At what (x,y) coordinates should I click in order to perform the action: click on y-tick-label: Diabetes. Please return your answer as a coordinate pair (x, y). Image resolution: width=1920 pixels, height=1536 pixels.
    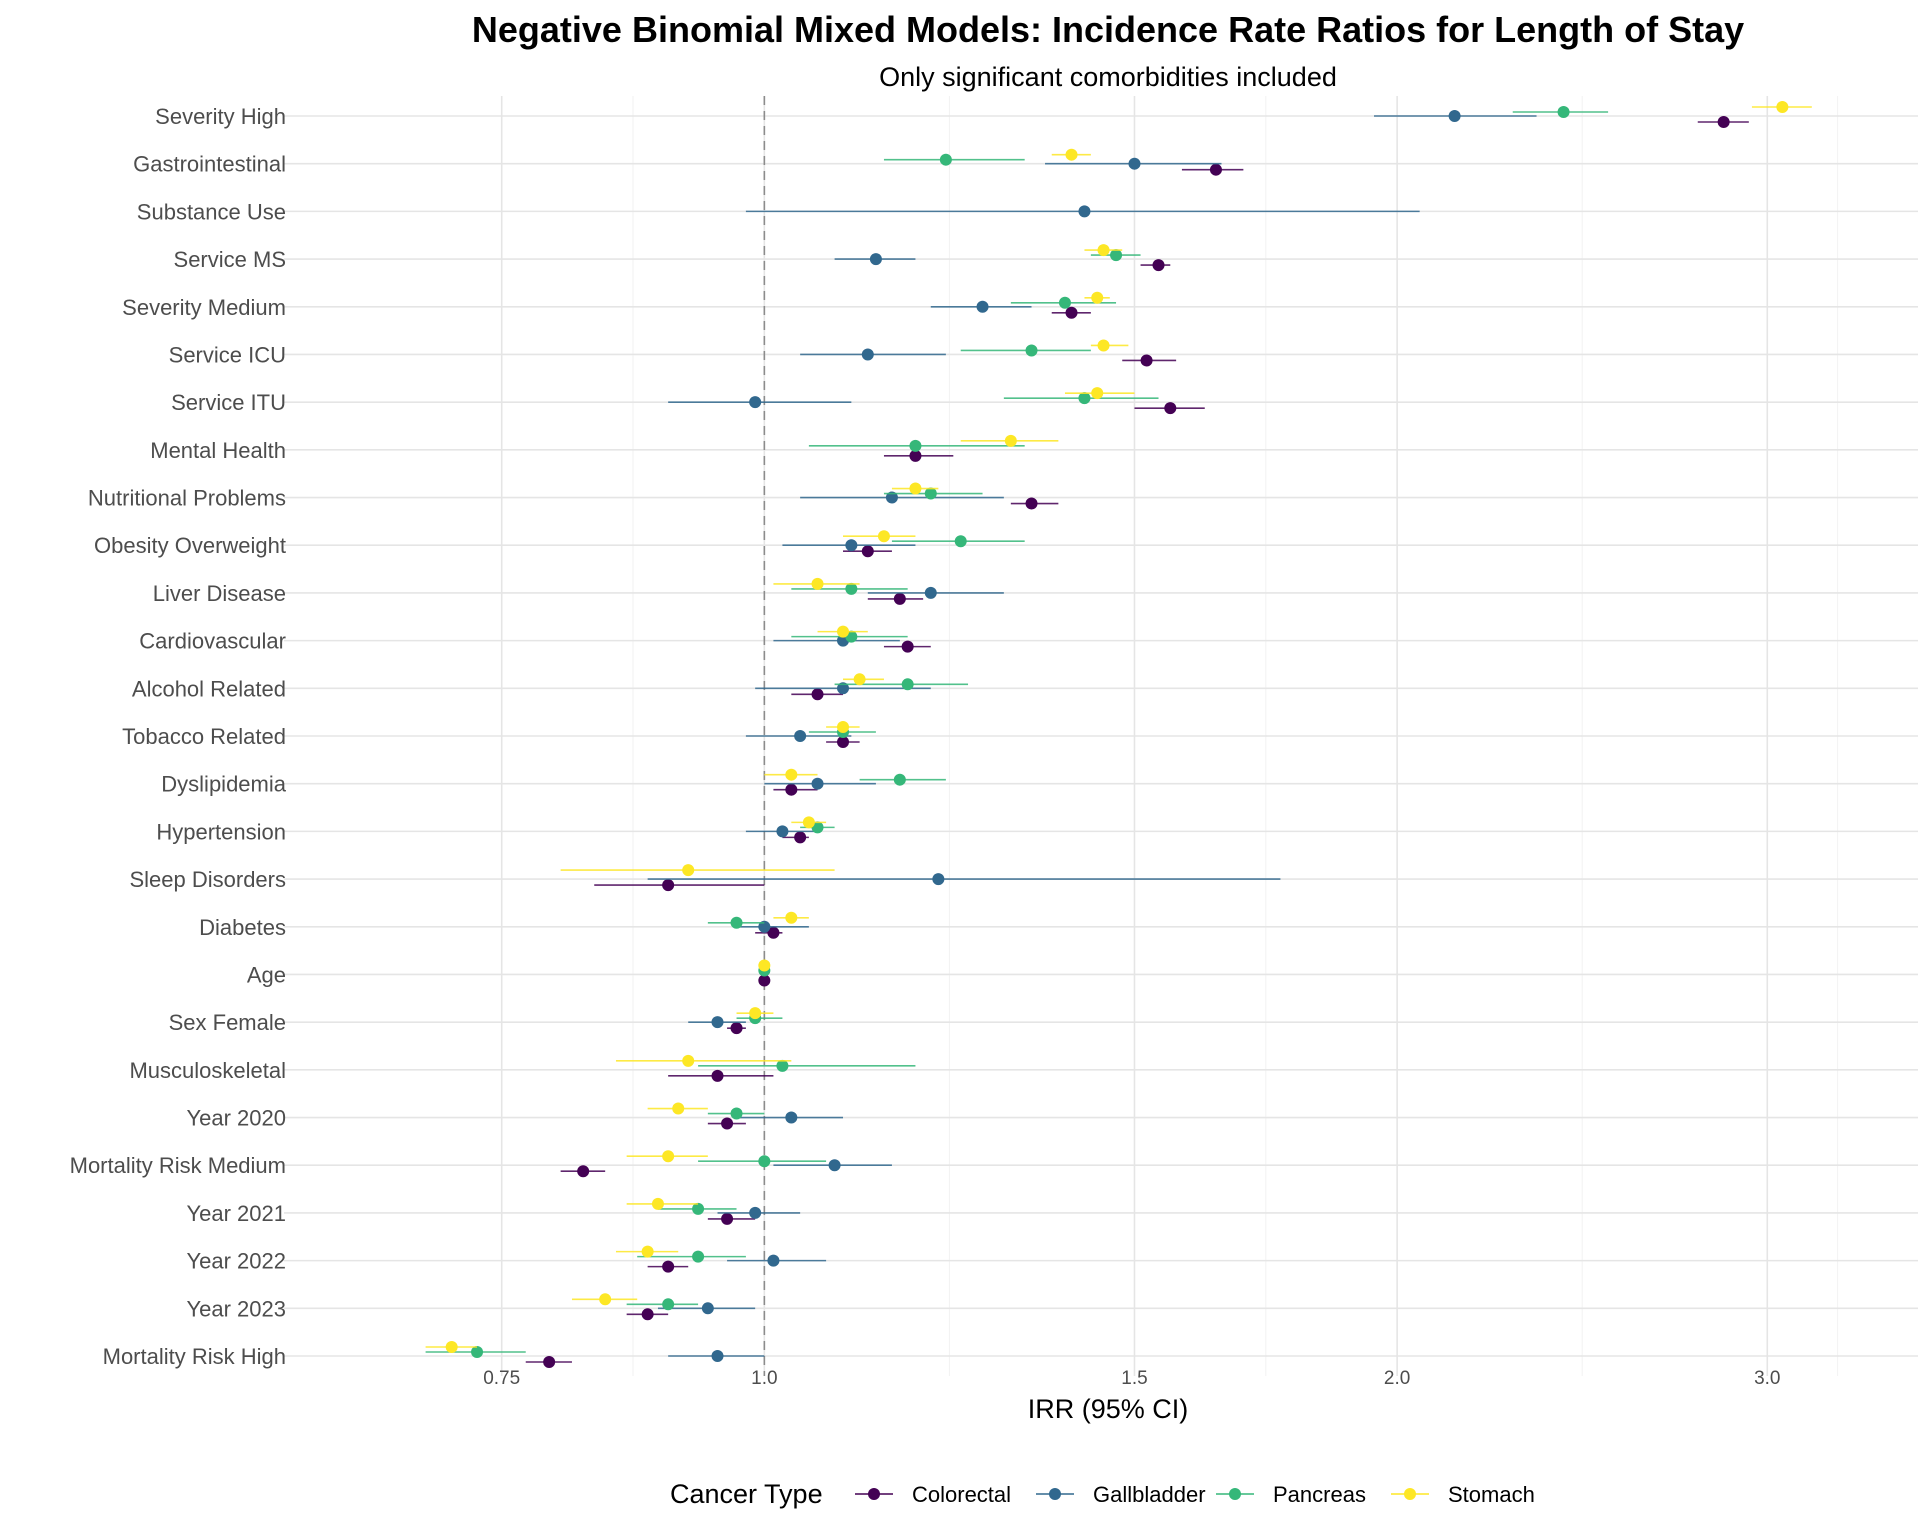
    Looking at the image, I should click on (242, 927).